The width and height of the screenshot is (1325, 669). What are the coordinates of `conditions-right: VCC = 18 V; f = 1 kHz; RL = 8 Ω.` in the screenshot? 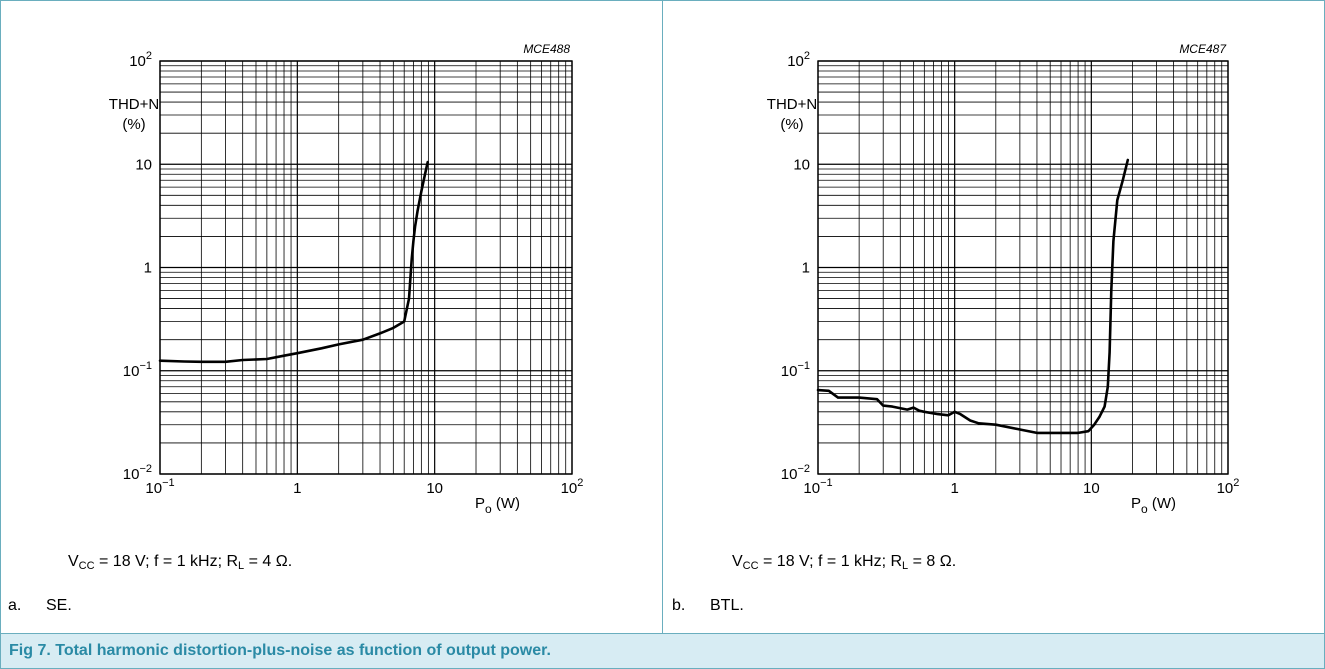 It's located at (844, 562).